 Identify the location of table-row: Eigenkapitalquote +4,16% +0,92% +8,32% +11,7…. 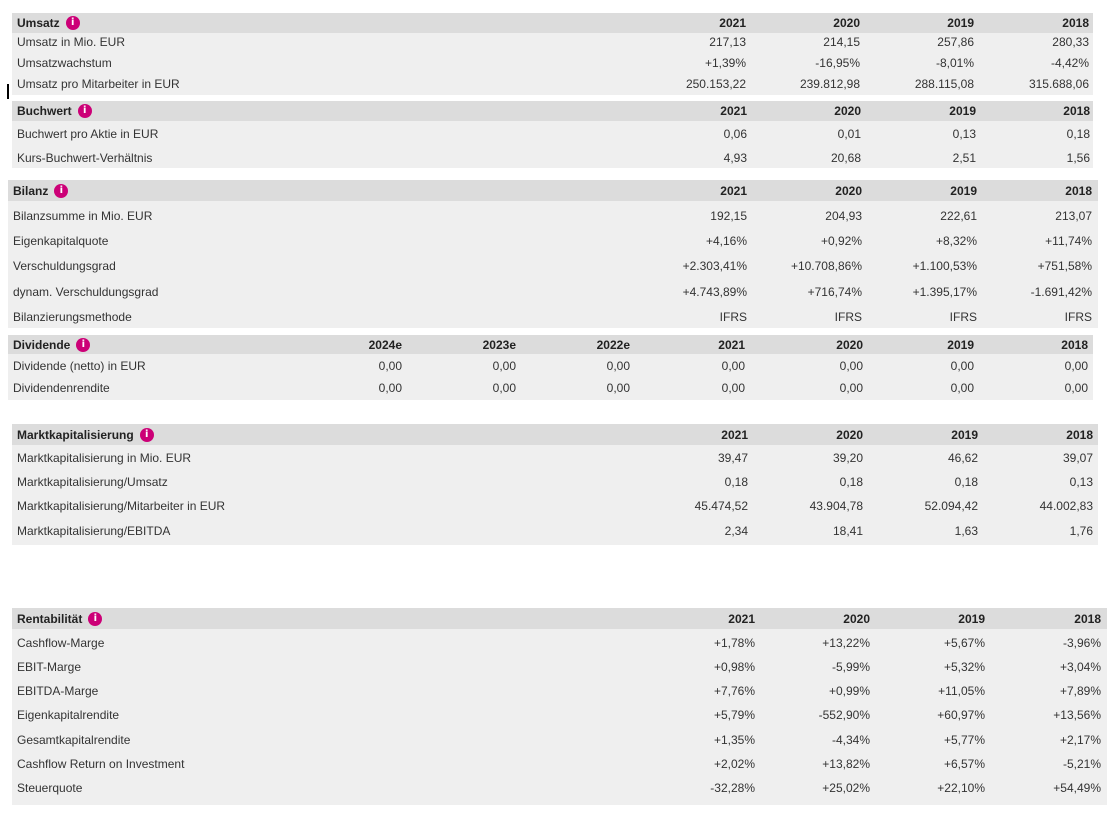
(553, 241).